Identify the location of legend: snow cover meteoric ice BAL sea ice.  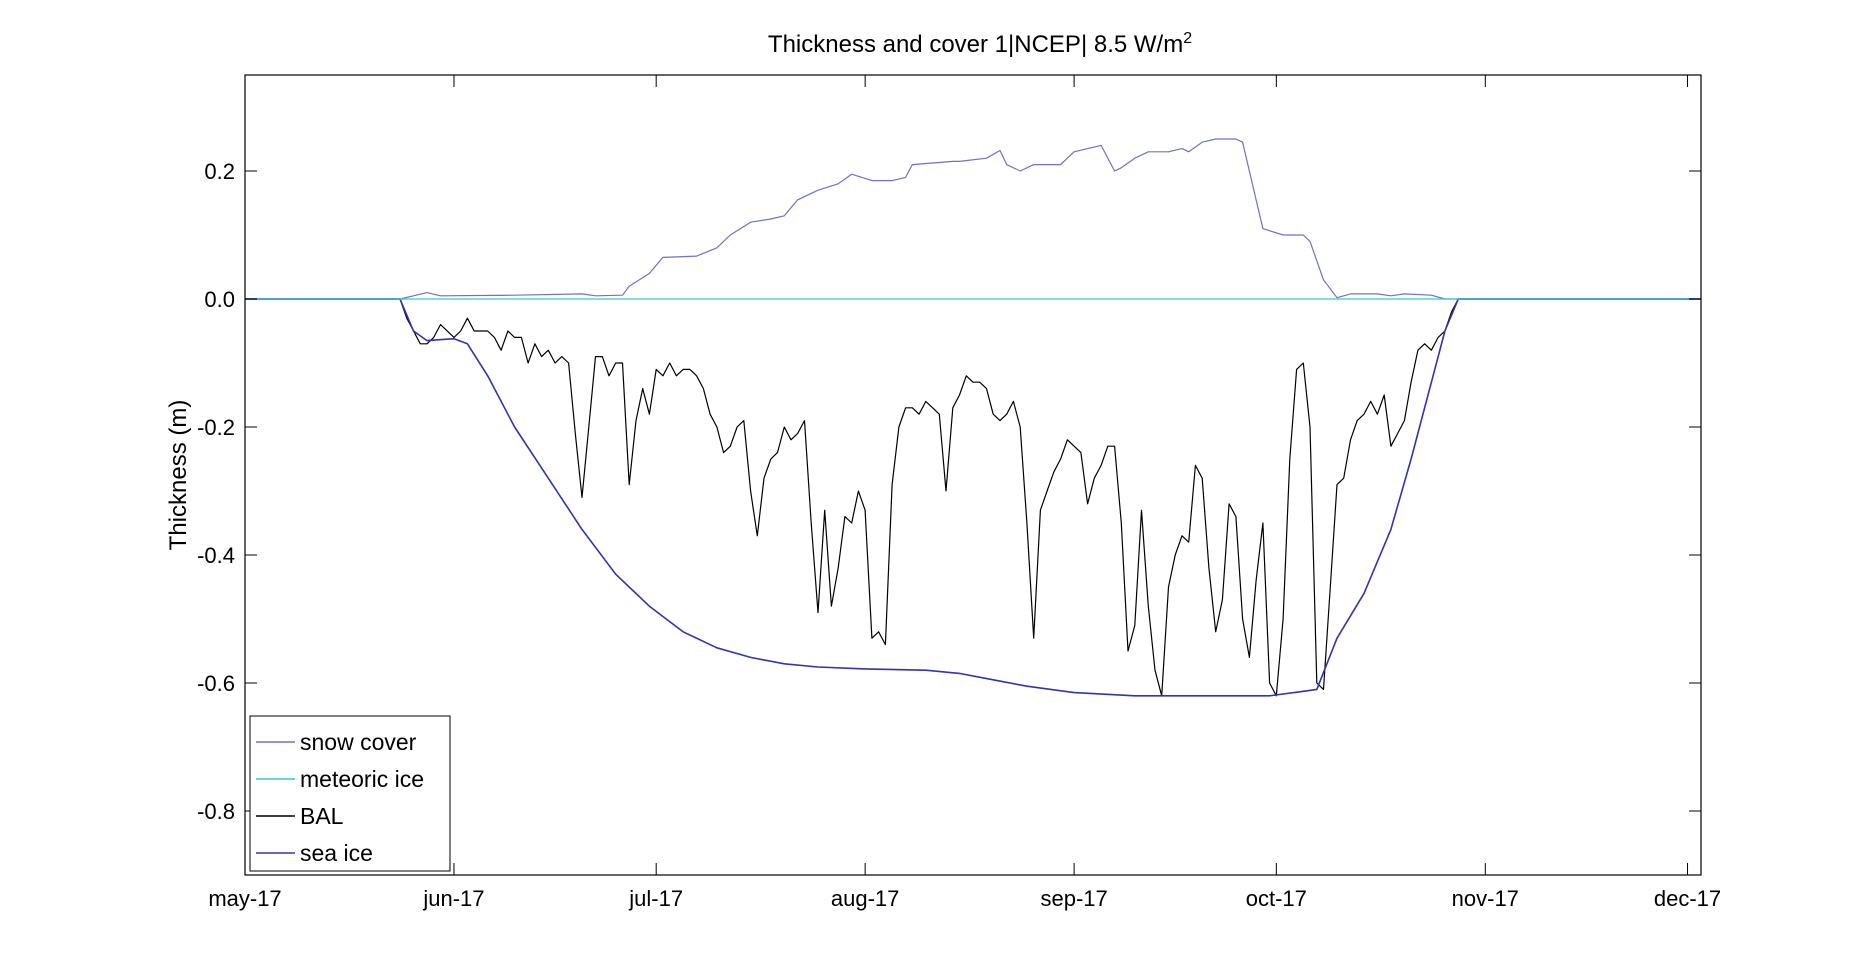
(350, 793).